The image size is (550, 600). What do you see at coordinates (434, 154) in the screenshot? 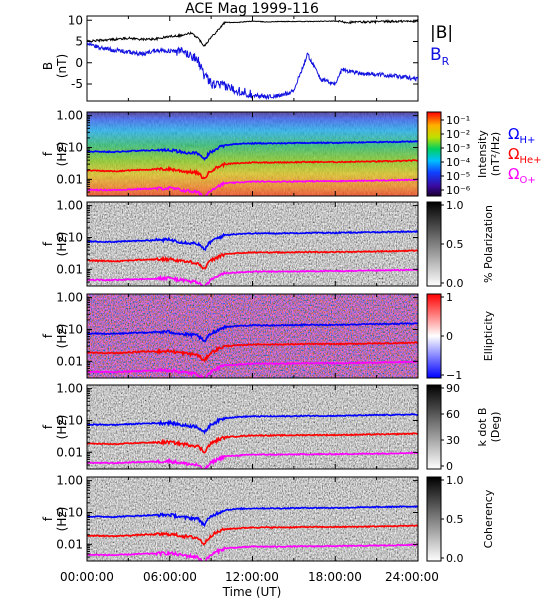
I see `intensity-colorbar` at bounding box center [434, 154].